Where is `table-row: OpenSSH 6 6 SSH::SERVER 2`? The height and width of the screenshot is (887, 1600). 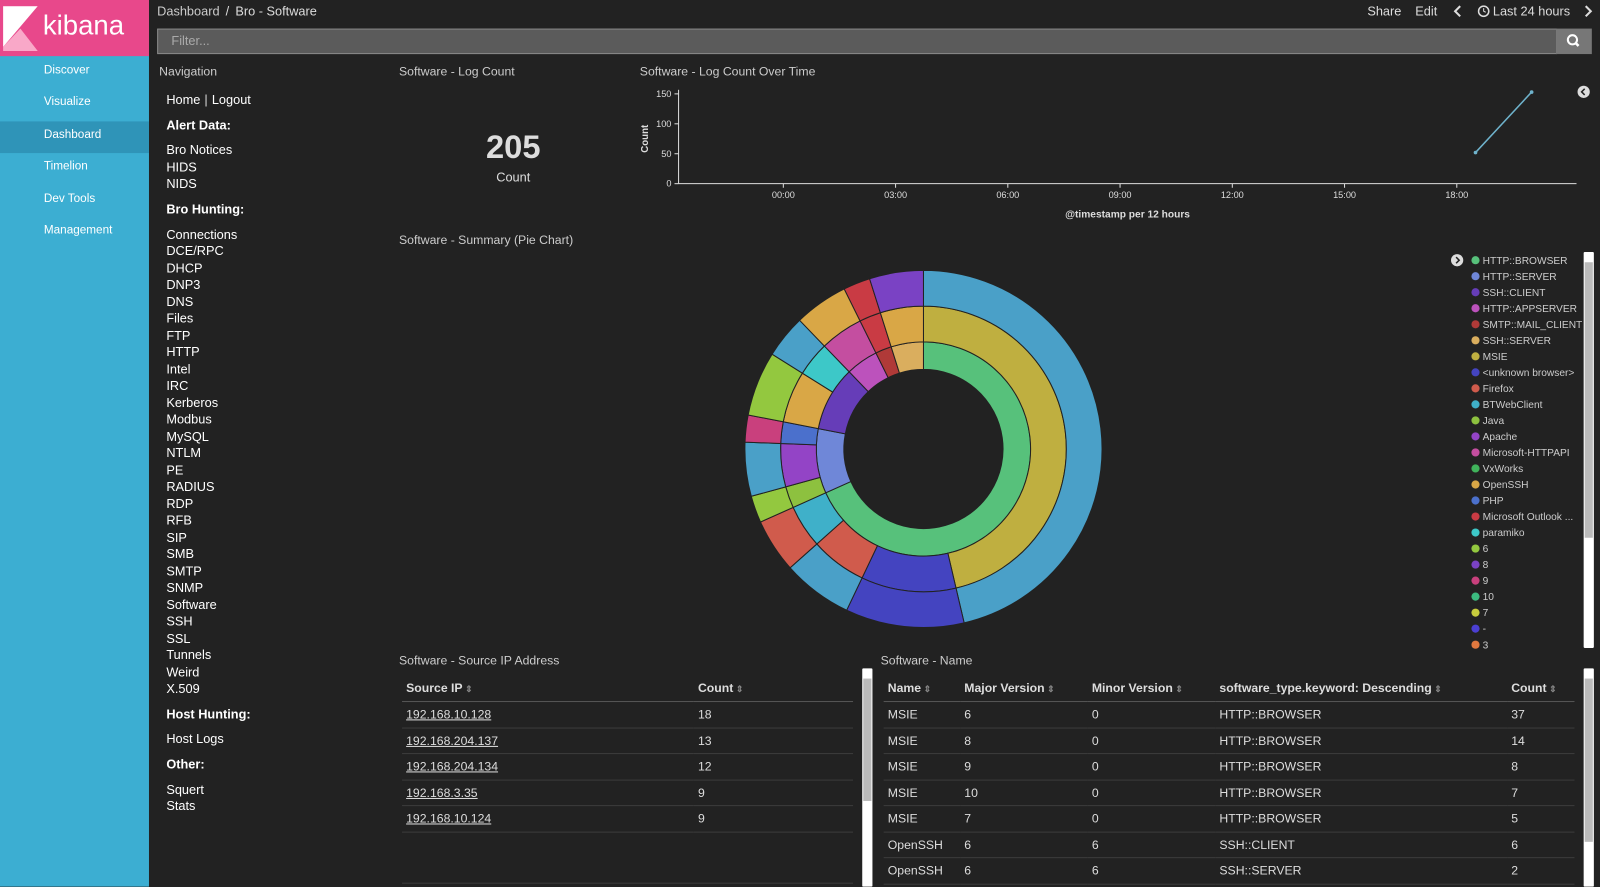 table-row: OpenSSH 6 6 SSH::SERVER 2 is located at coordinates (1229, 871).